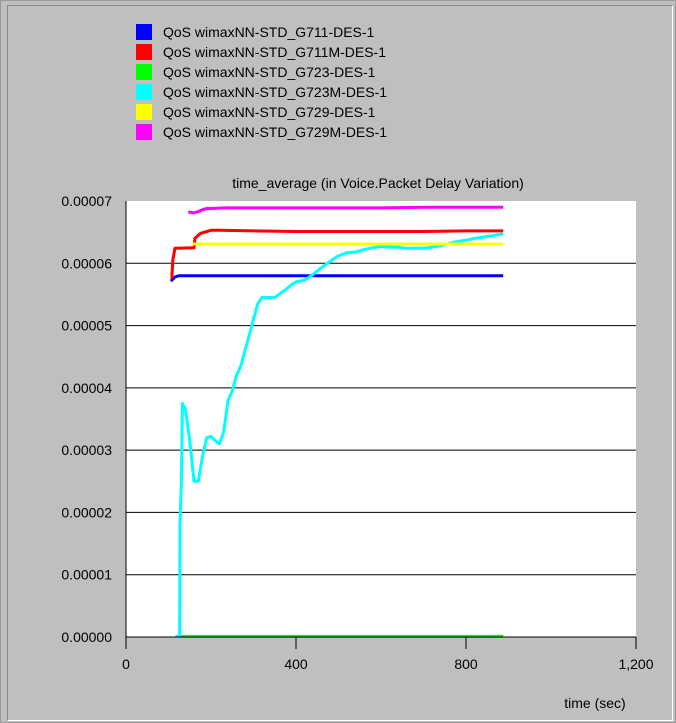 This screenshot has height=723, width=676. What do you see at coordinates (86, 575) in the screenshot?
I see `y-tick-label: 0.00001` at bounding box center [86, 575].